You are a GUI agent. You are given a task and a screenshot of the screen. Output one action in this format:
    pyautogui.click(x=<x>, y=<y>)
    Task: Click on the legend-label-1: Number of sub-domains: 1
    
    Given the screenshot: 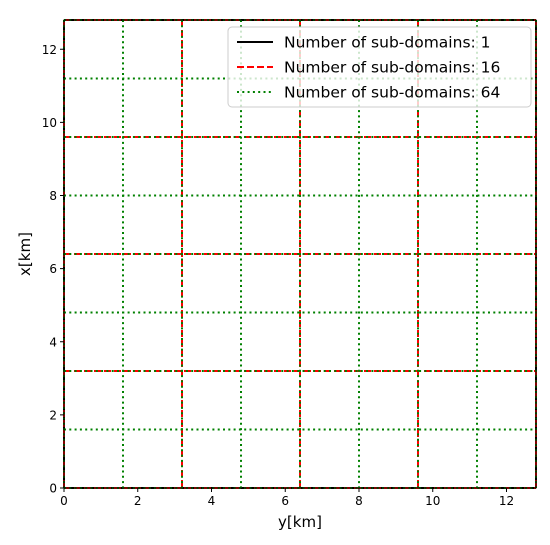 What is the action you would take?
    pyautogui.click(x=387, y=43)
    